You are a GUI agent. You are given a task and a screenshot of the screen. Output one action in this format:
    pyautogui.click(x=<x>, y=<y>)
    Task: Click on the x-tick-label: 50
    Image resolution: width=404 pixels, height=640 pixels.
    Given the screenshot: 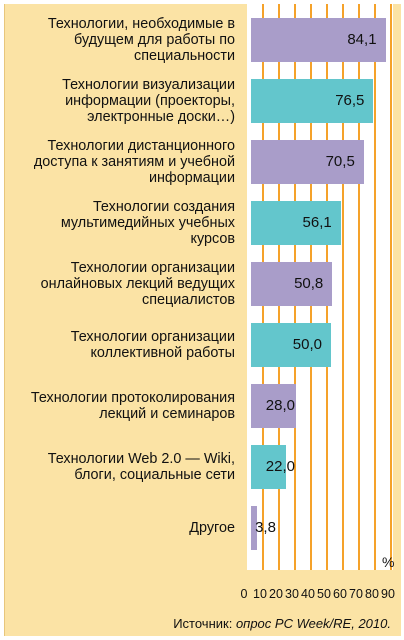 What is the action you would take?
    pyautogui.click(x=324, y=594)
    